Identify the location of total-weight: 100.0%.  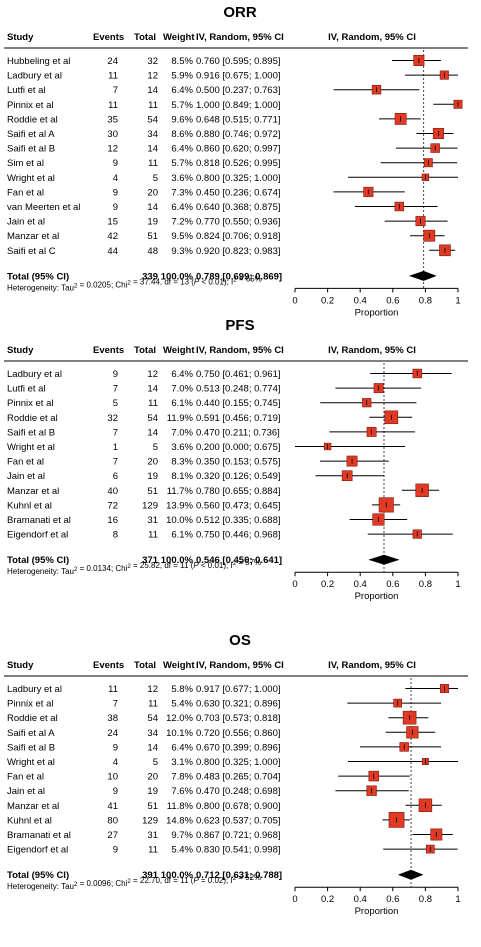
(177, 560).